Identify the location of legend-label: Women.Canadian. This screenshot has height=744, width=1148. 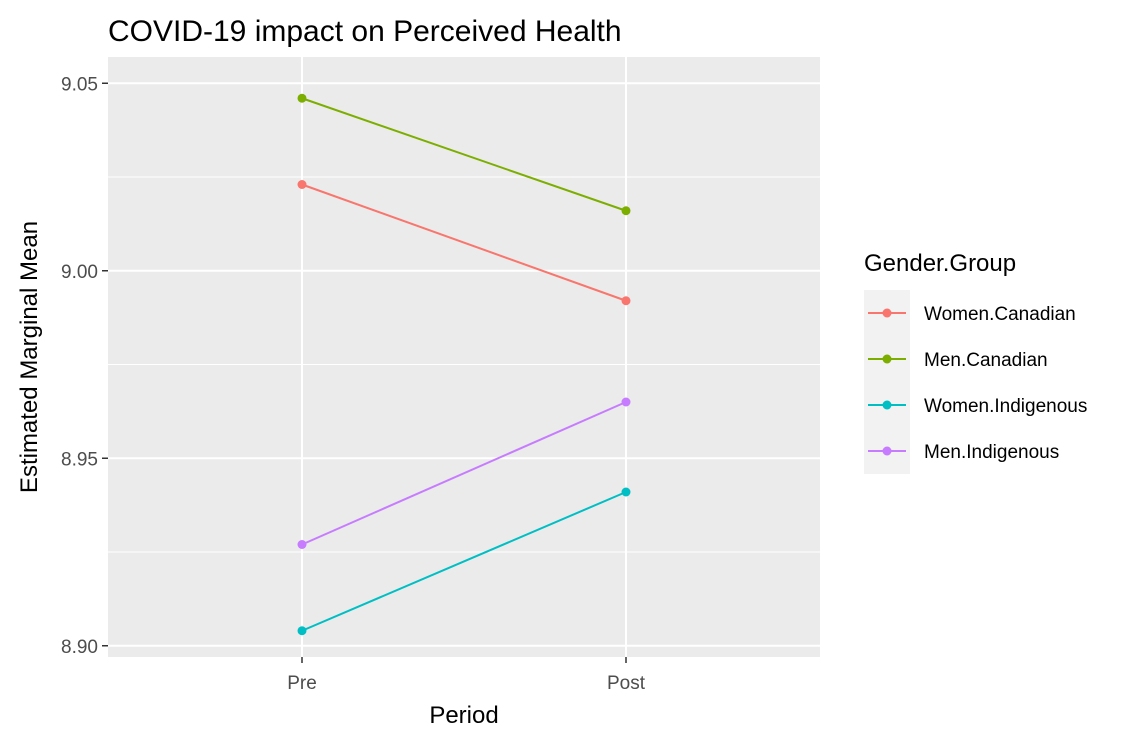
(1000, 314).